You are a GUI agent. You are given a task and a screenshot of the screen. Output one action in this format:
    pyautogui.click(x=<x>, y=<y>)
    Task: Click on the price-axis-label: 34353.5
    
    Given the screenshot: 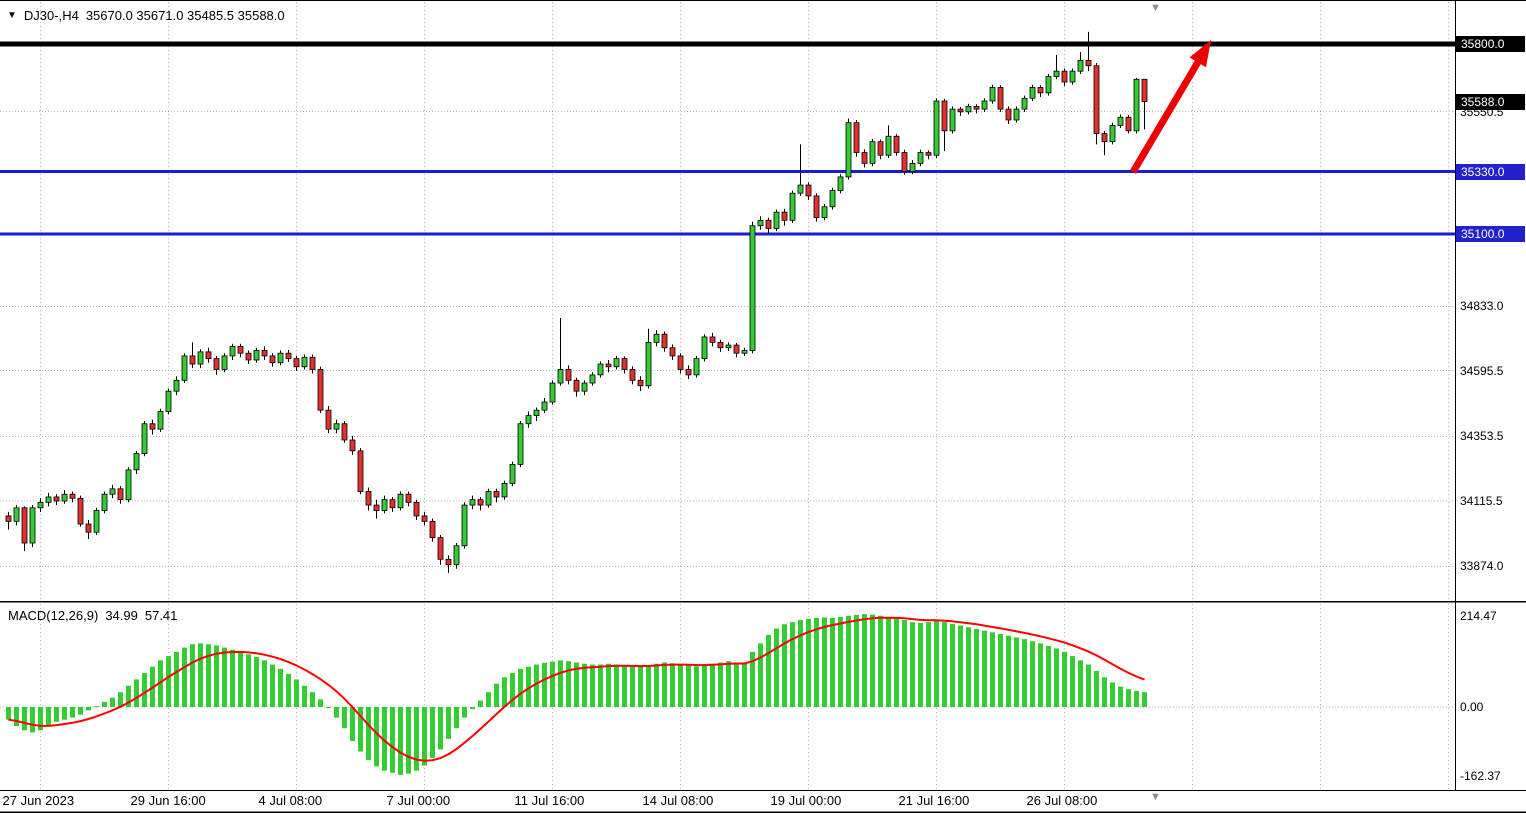 What is the action you would take?
    pyautogui.click(x=1482, y=436)
    